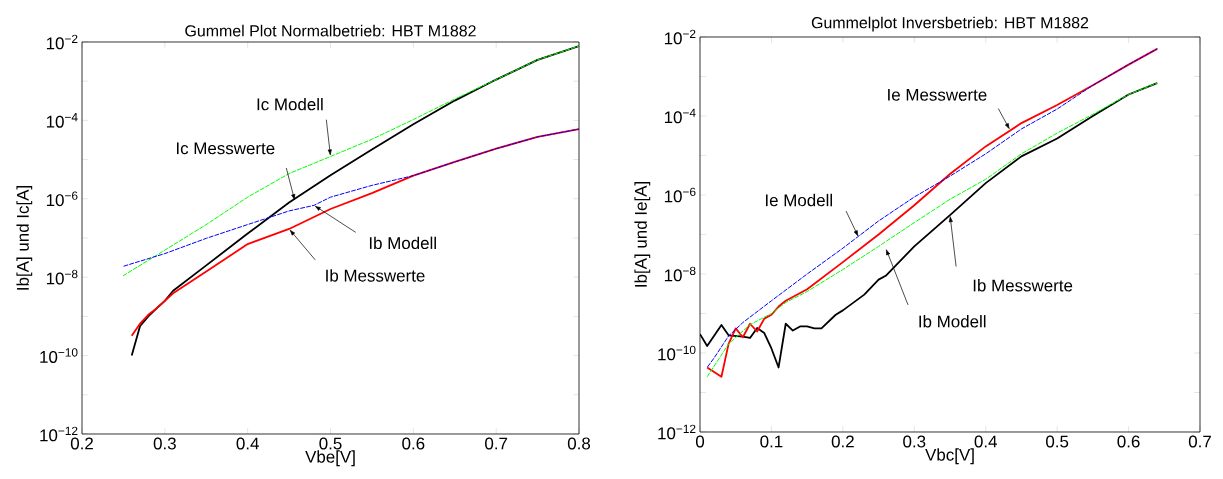 The height and width of the screenshot is (479, 1223). I want to click on y-axis-title: Ib[A] und Ic[A], so click(24, 238).